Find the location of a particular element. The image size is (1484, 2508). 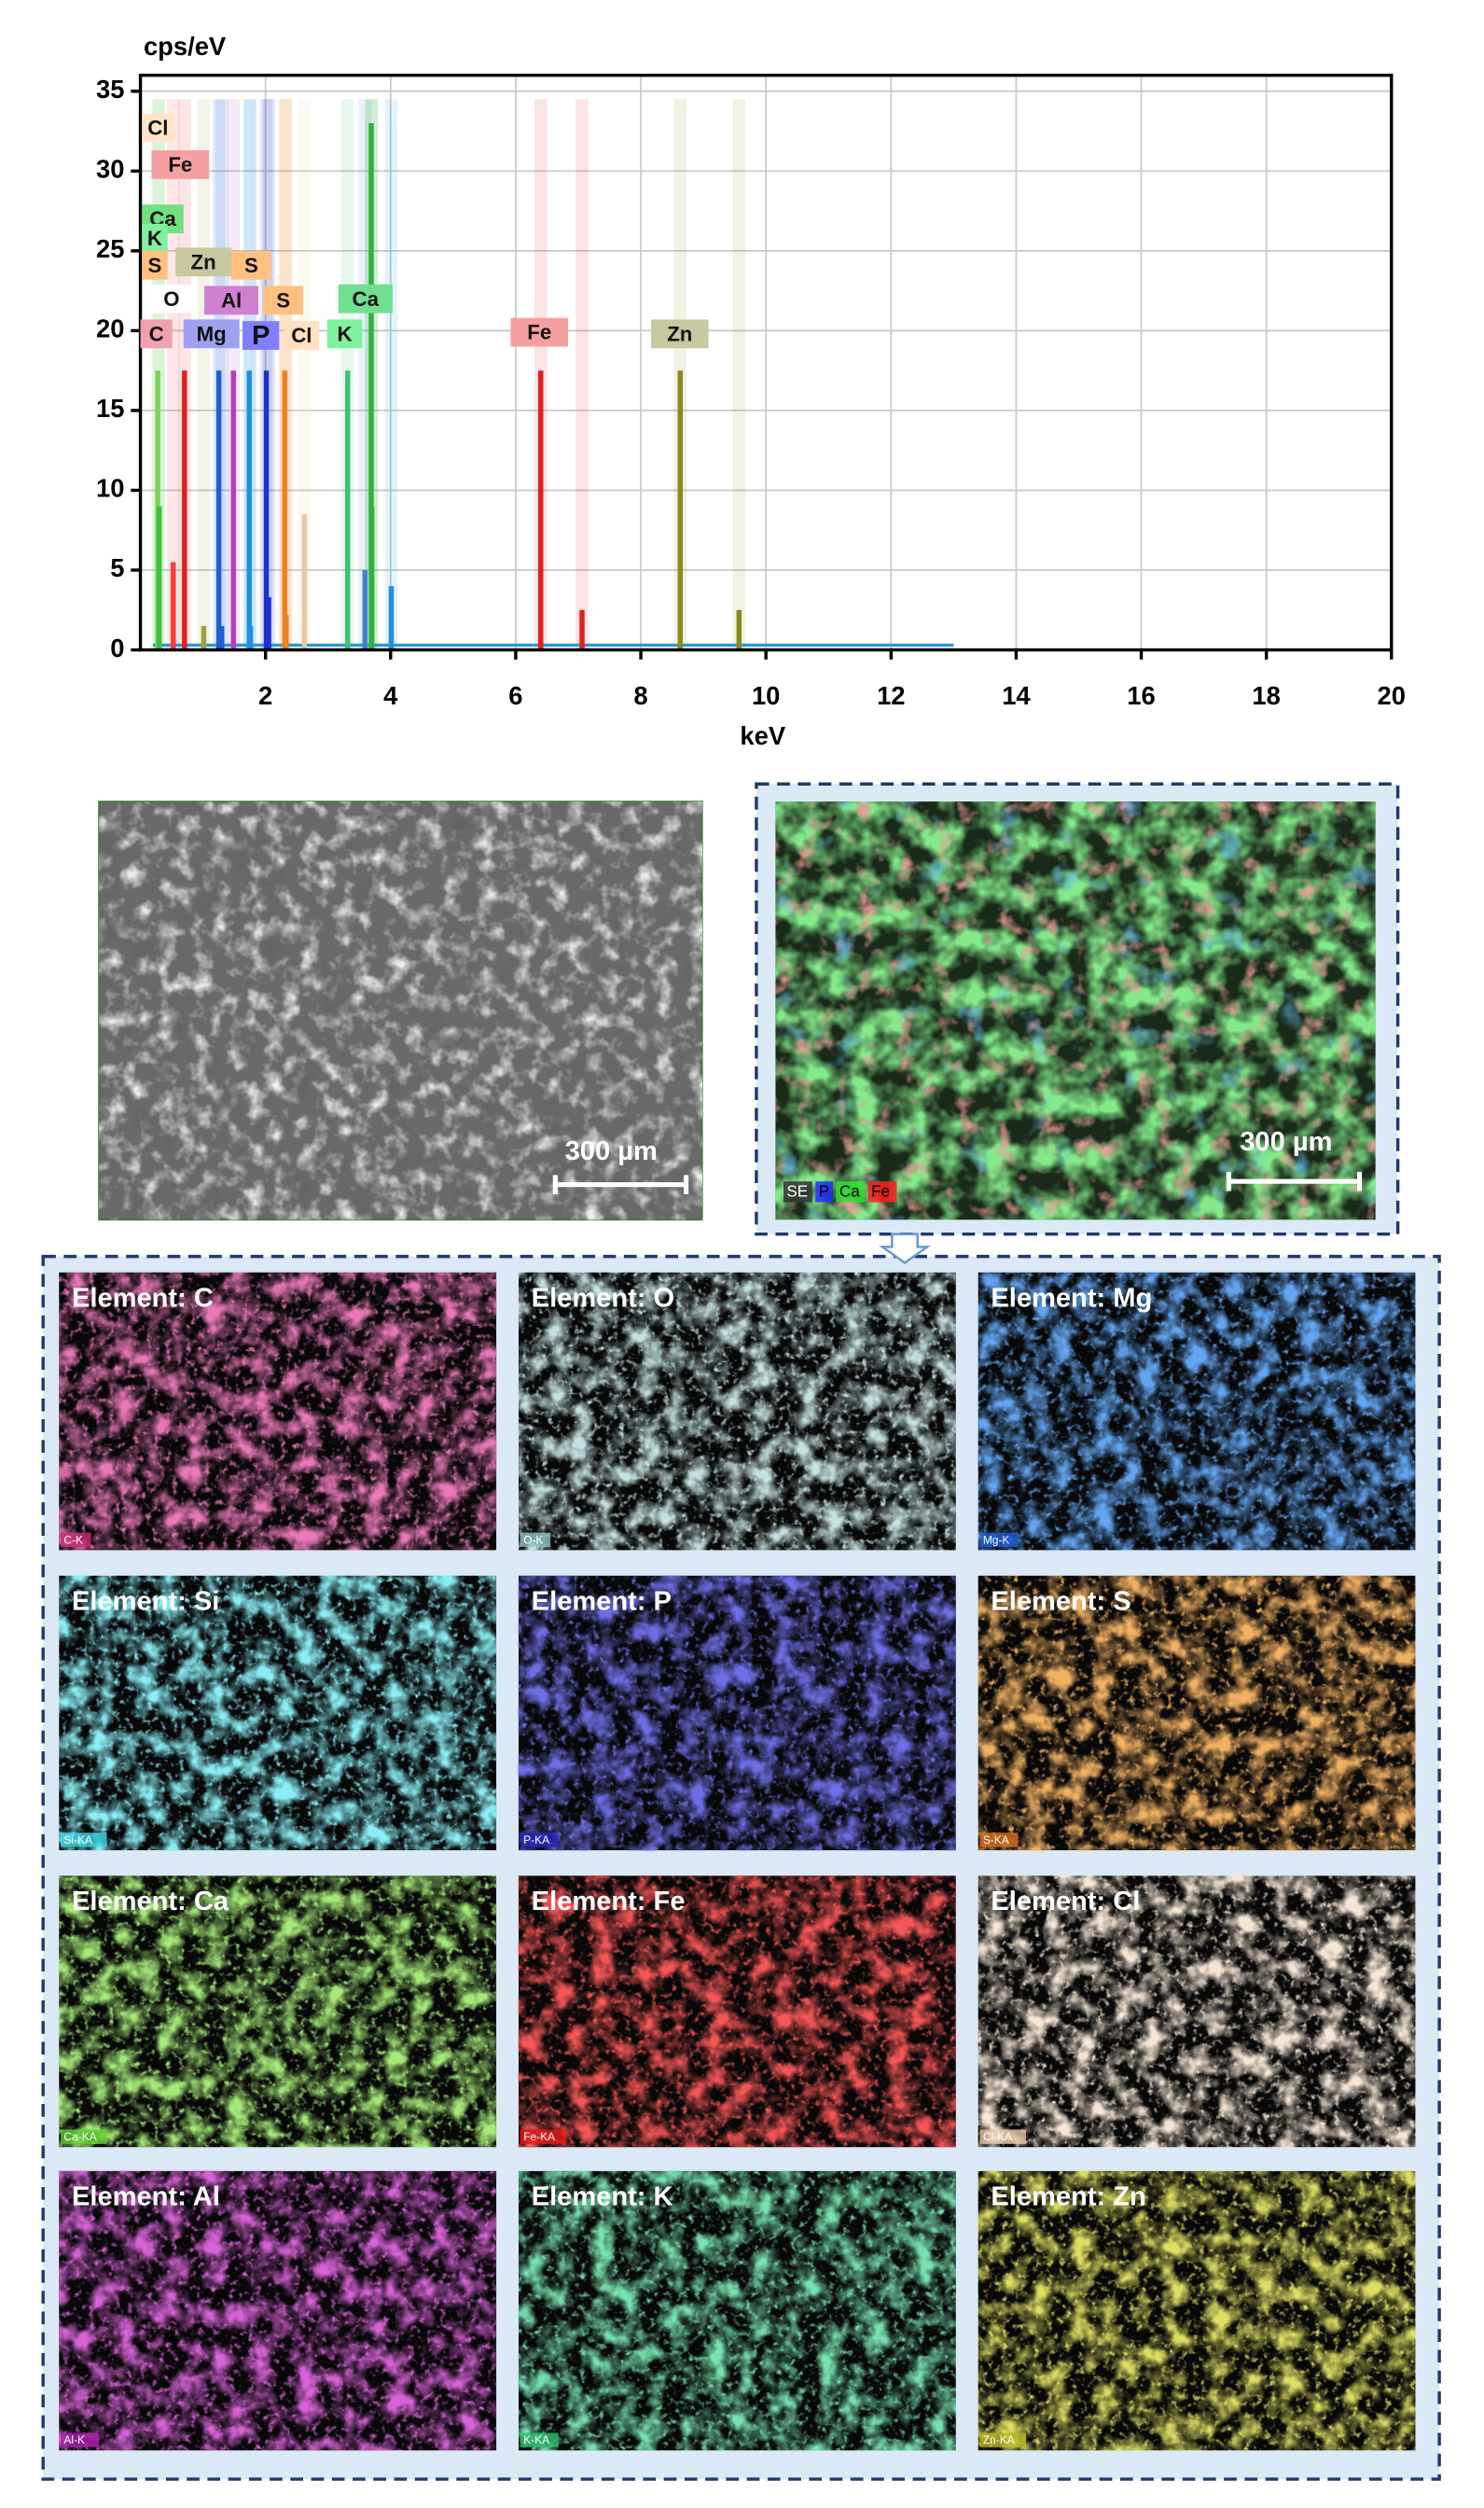

map-tag: Cl-KA is located at coordinates (998, 2136).